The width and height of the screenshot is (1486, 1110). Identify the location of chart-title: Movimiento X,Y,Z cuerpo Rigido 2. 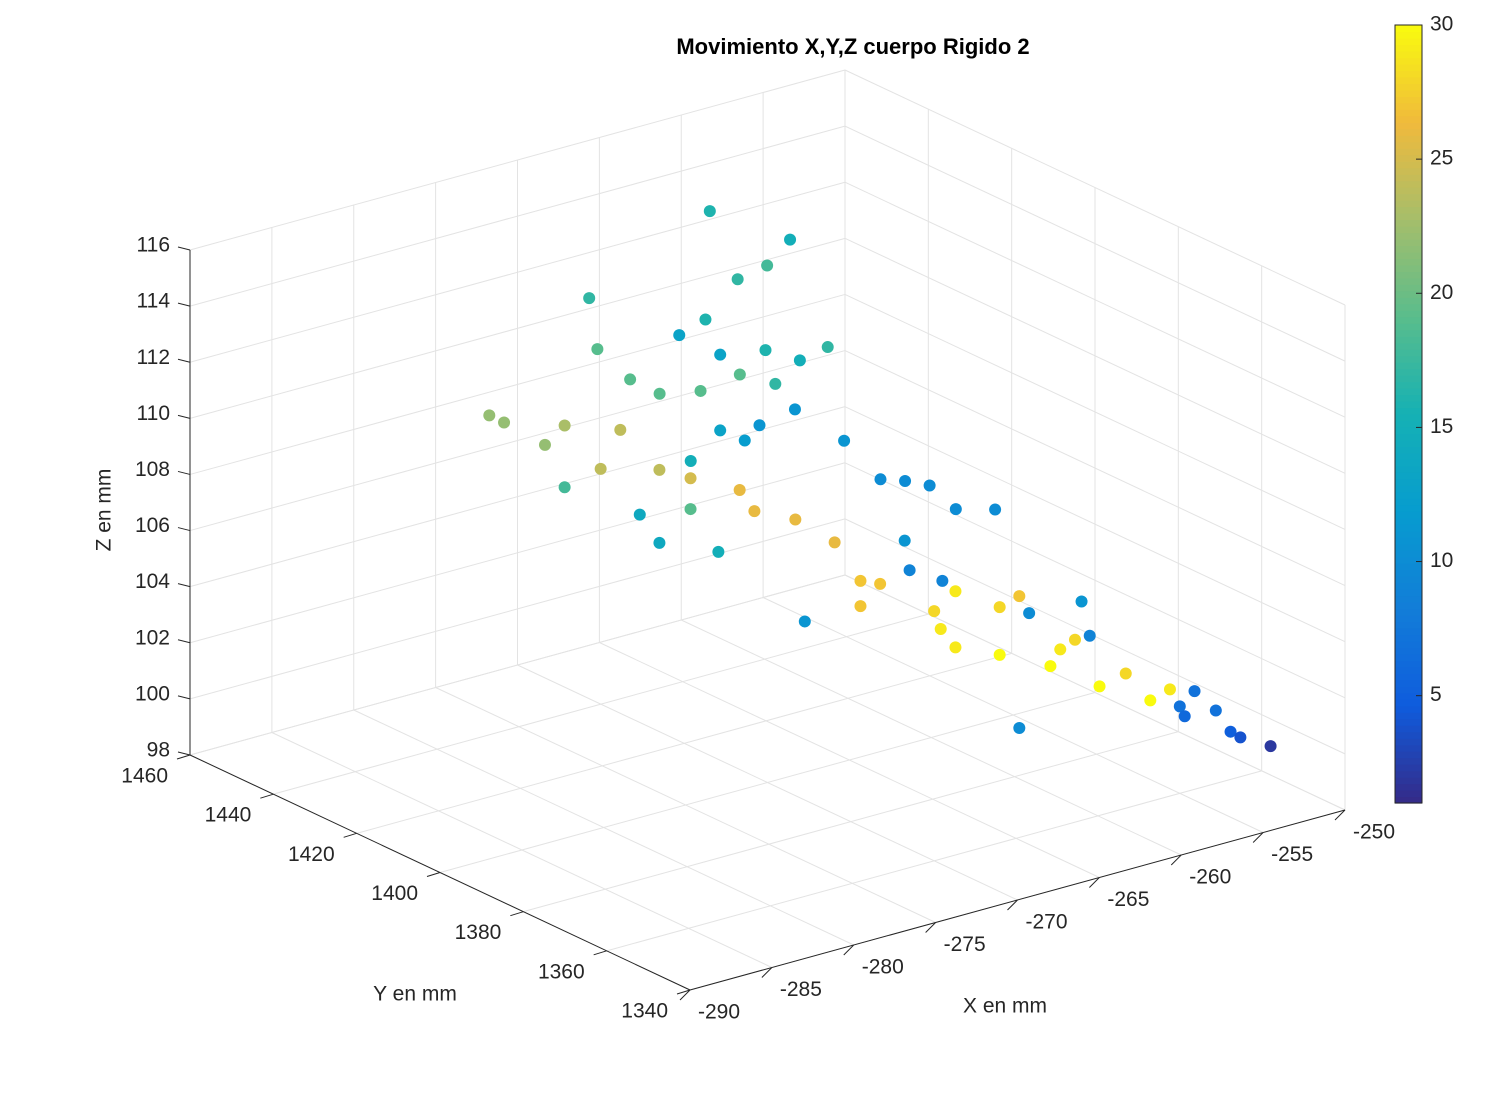
(852, 46).